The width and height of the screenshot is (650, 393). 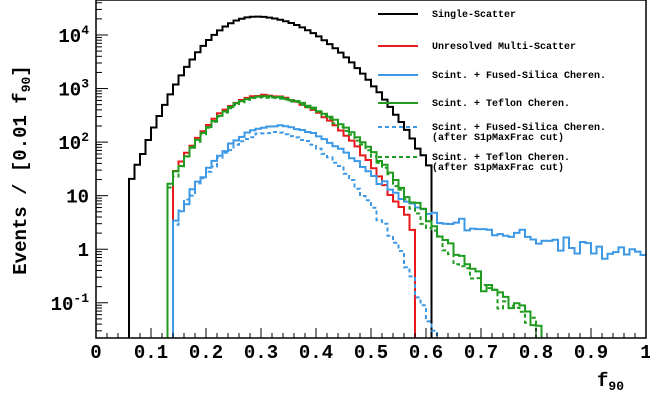 What do you see at coordinates (151, 353) in the screenshot?
I see `x-tick-label: 0.1` at bounding box center [151, 353].